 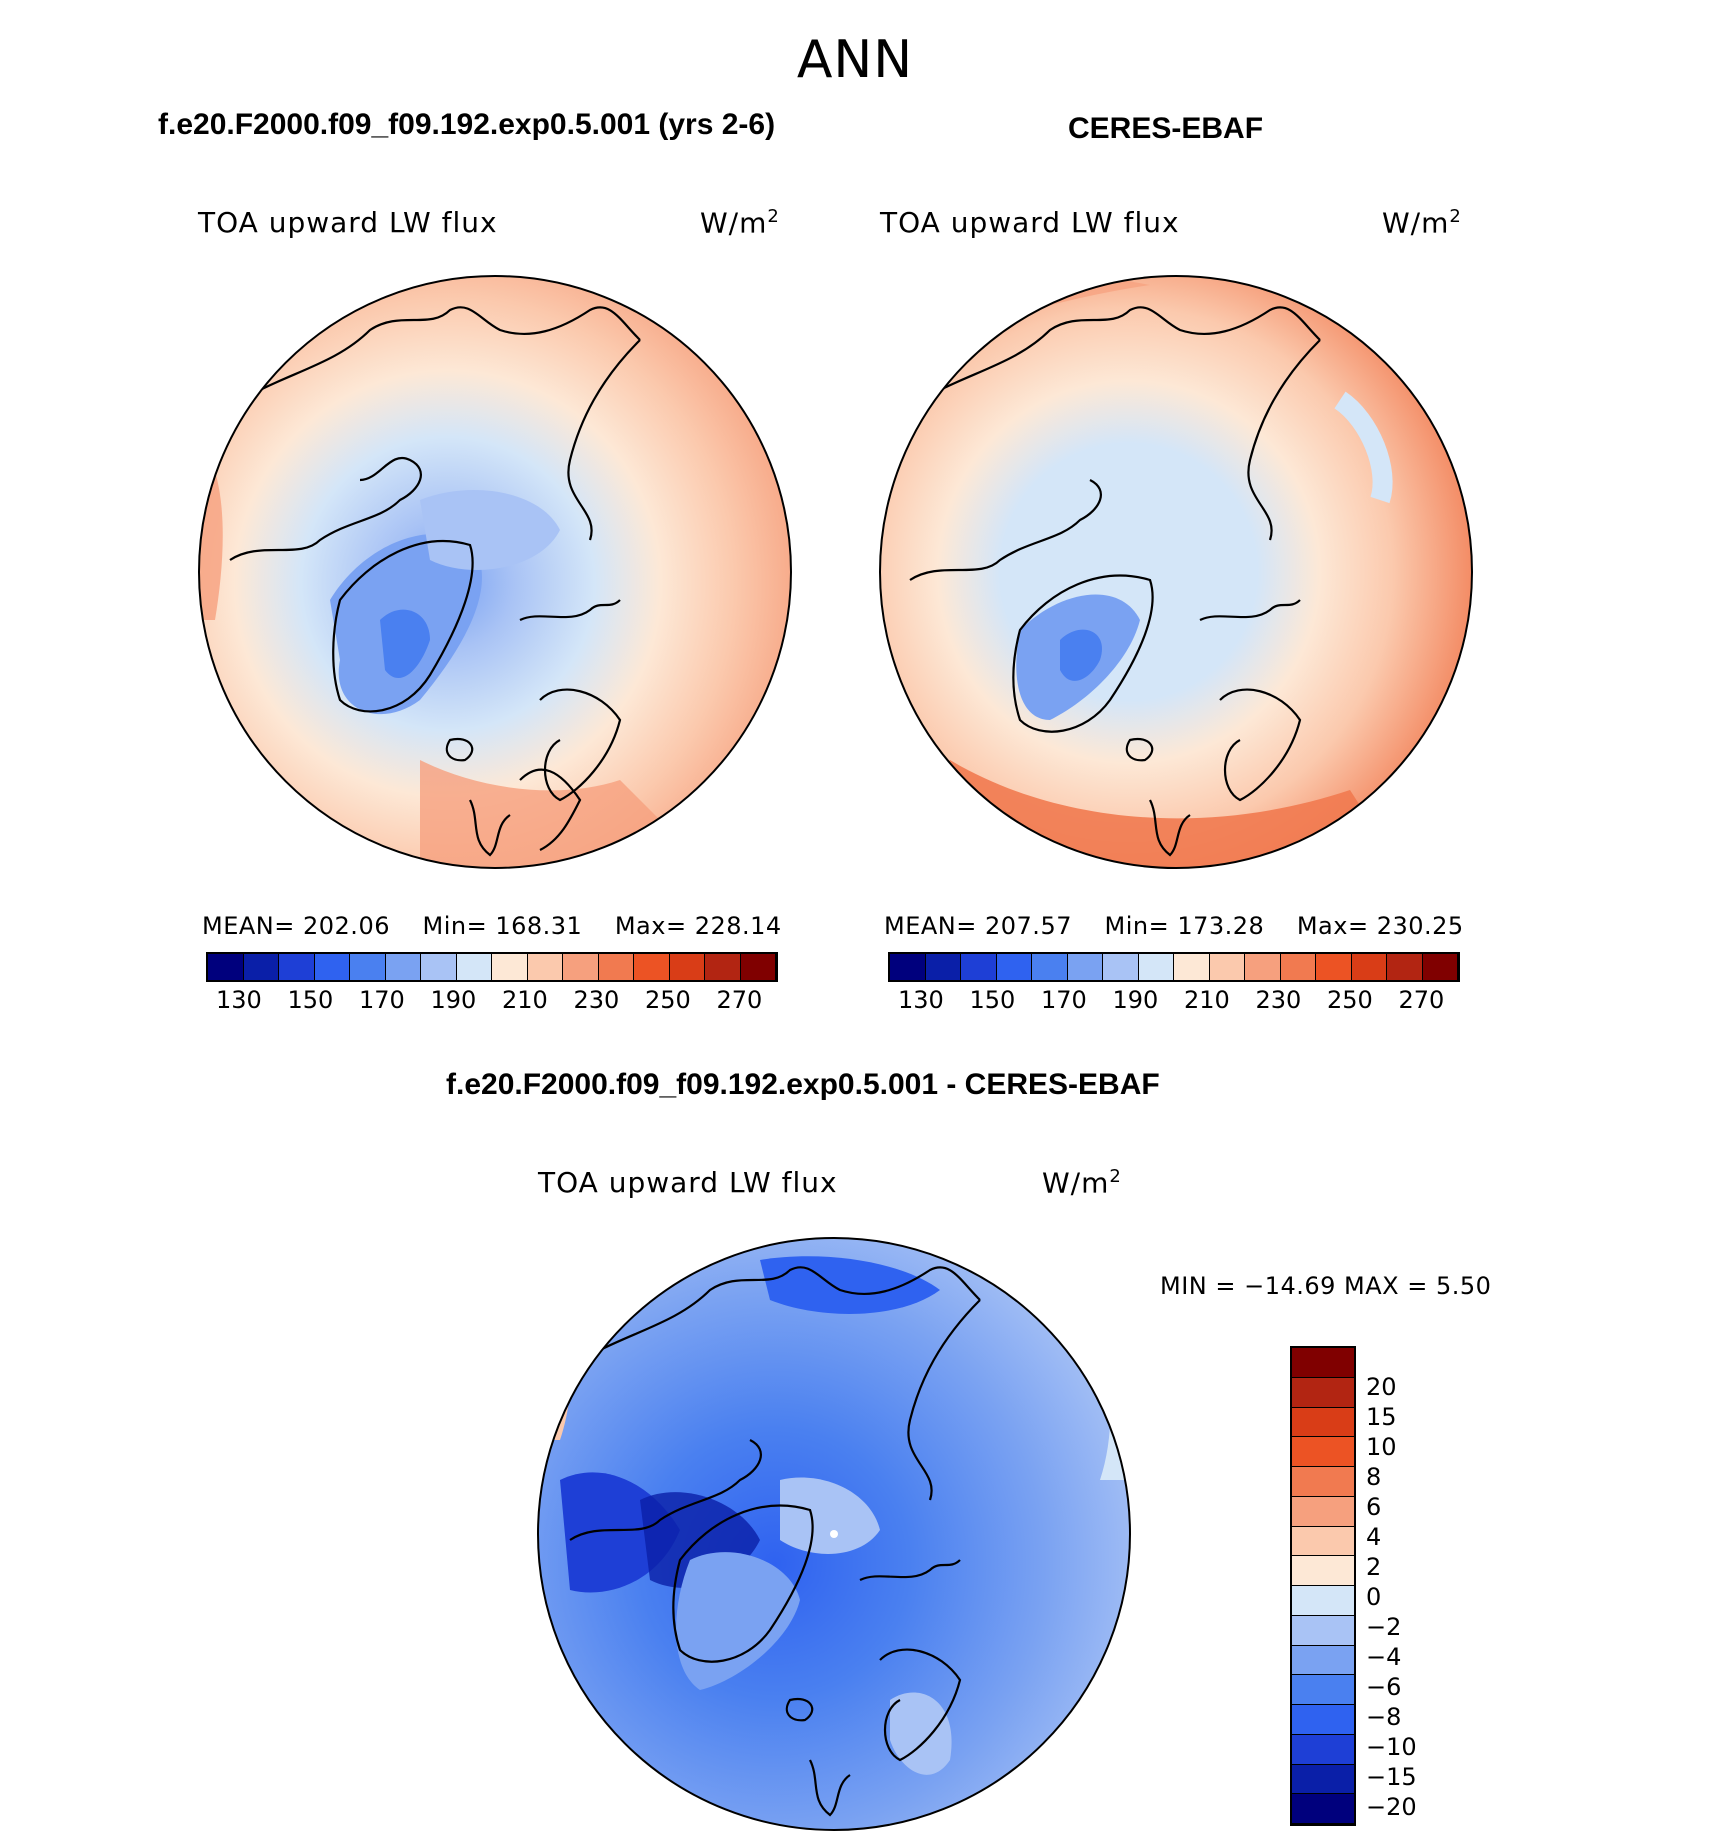 What do you see at coordinates (1391, 1747) in the screenshot?
I see `colorbar-tick-label: −10` at bounding box center [1391, 1747].